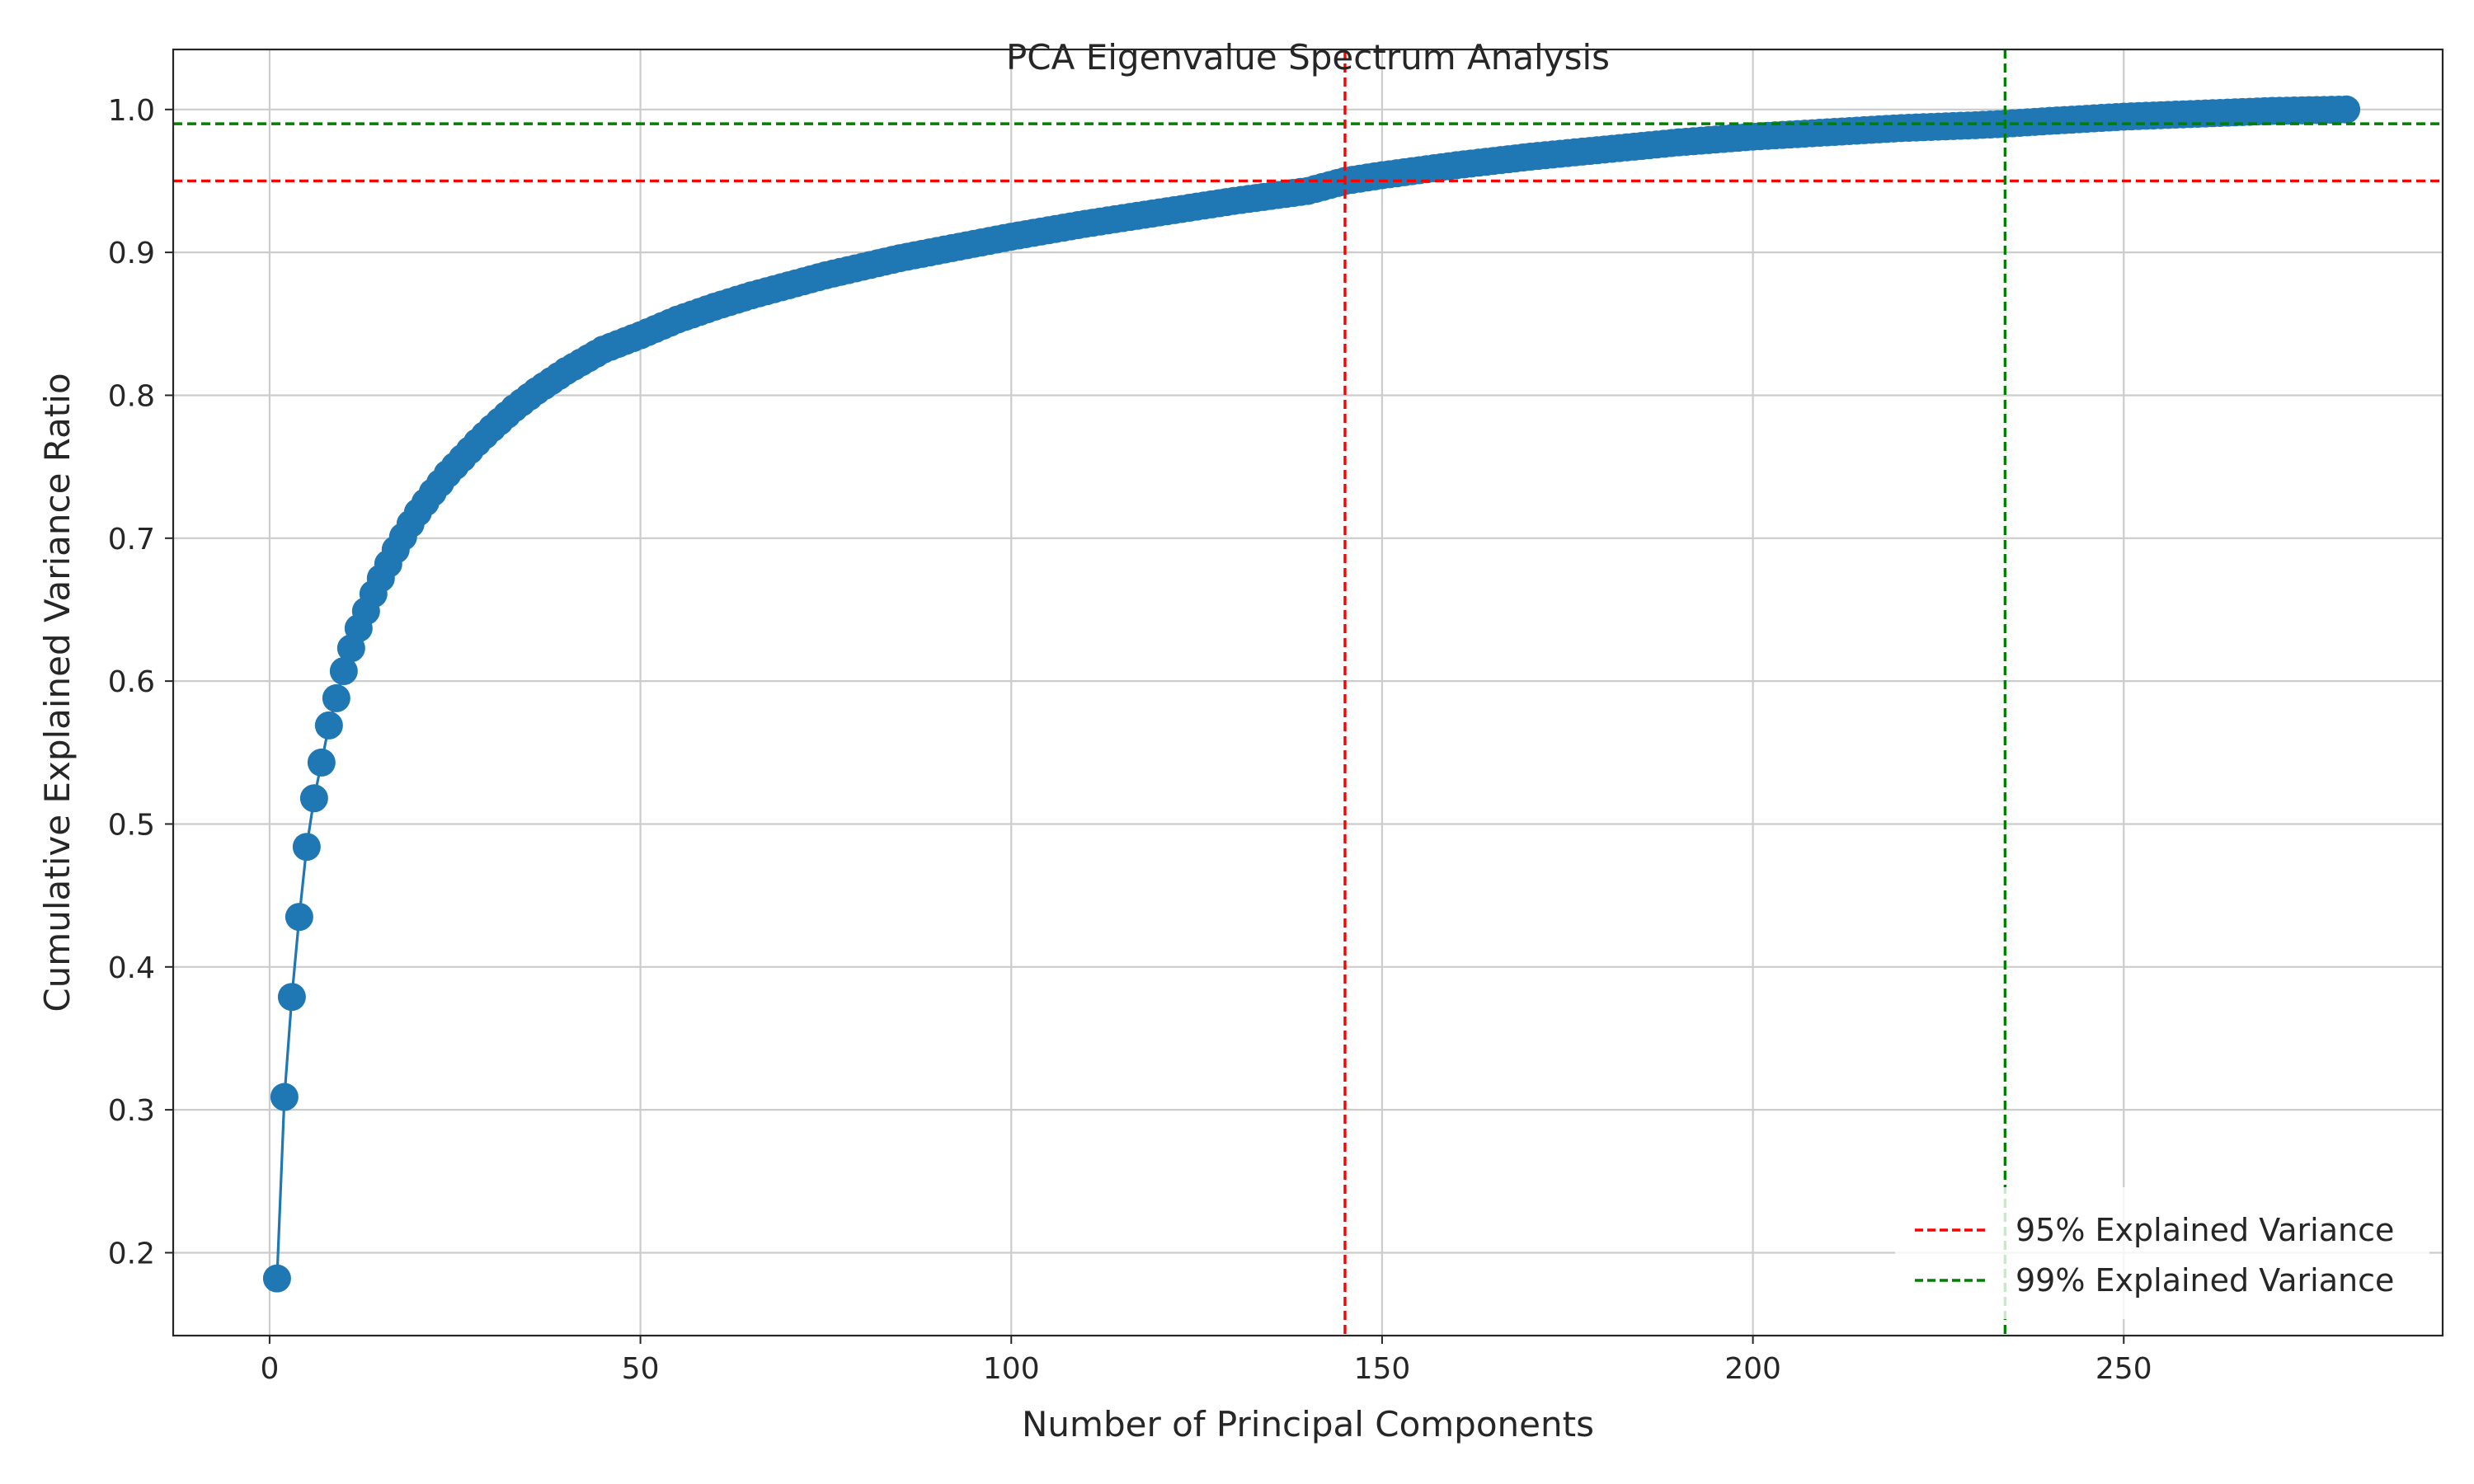  Describe the element at coordinates (131, 1111) in the screenshot. I see `y-tick-label: 0.3` at that location.